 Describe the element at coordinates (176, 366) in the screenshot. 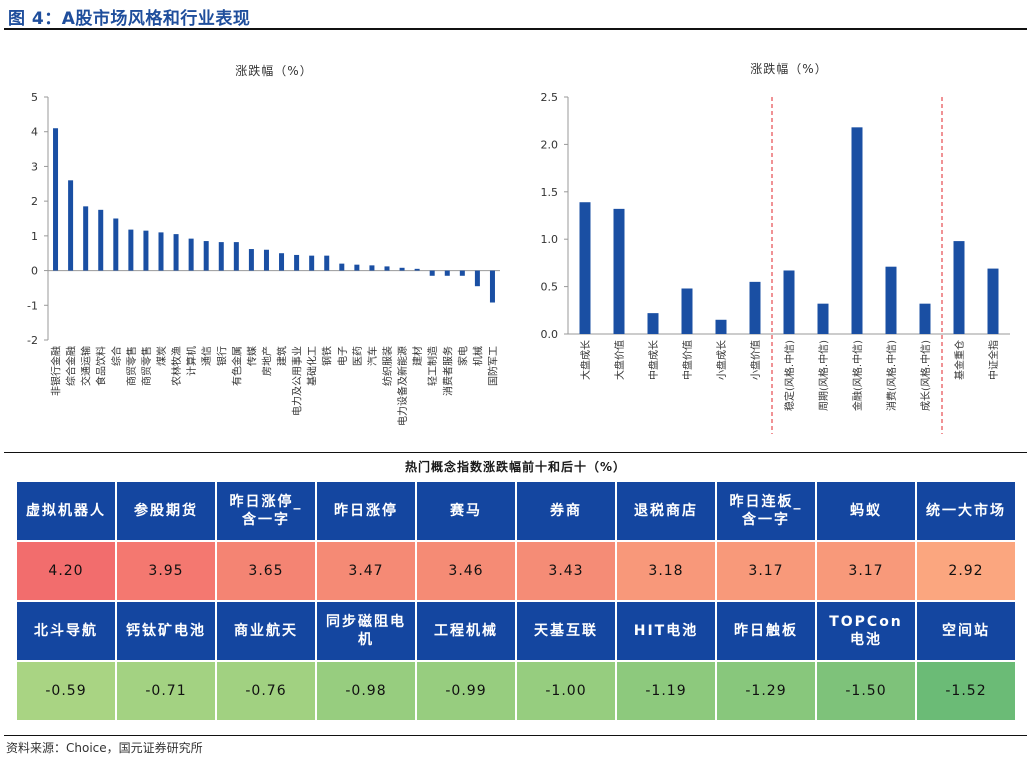

I see `category-label: 农林牧渔` at that location.